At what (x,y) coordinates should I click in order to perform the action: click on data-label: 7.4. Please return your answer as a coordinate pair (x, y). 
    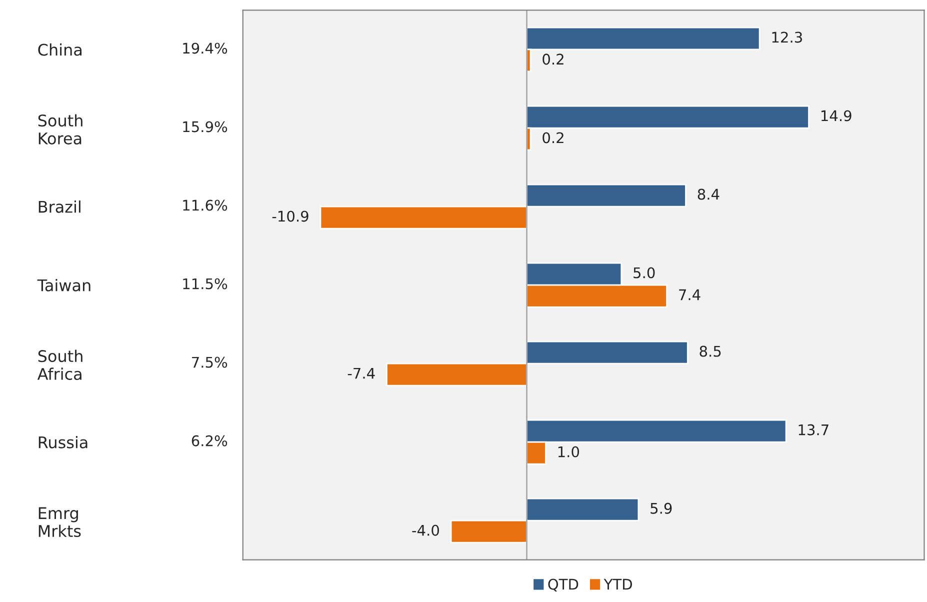
    Looking at the image, I should click on (689, 294).